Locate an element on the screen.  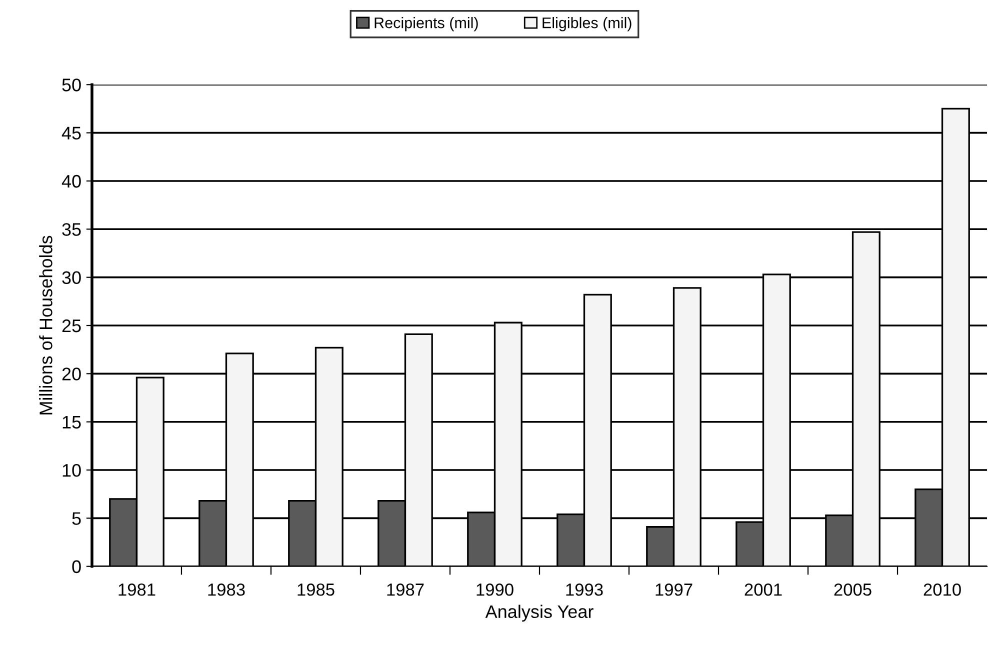
y-tick-label: 15 is located at coordinates (71, 422).